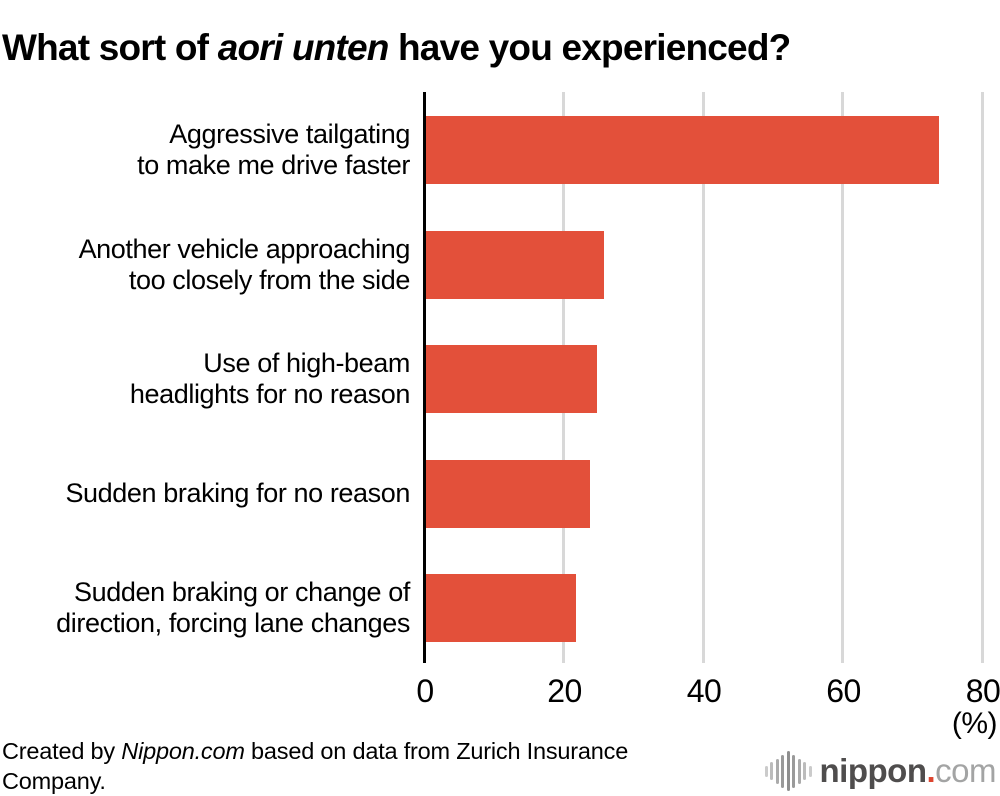 The width and height of the screenshot is (1000, 796). I want to click on category-label-line: Sudden braking or change of, so click(242, 592).